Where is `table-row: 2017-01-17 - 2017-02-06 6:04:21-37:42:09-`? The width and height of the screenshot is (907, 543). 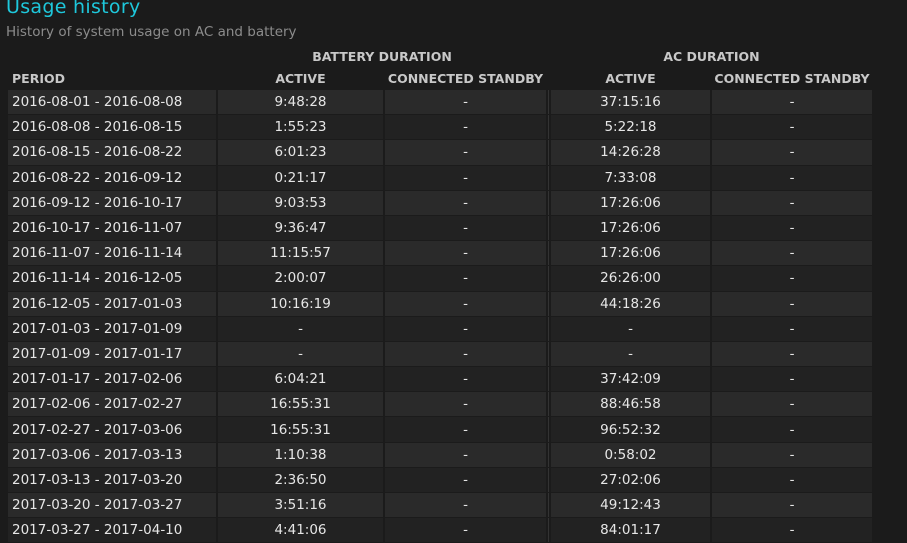
table-row: 2017-01-17 - 2017-02-06 6:04:21-37:42:09- is located at coordinates (440, 379).